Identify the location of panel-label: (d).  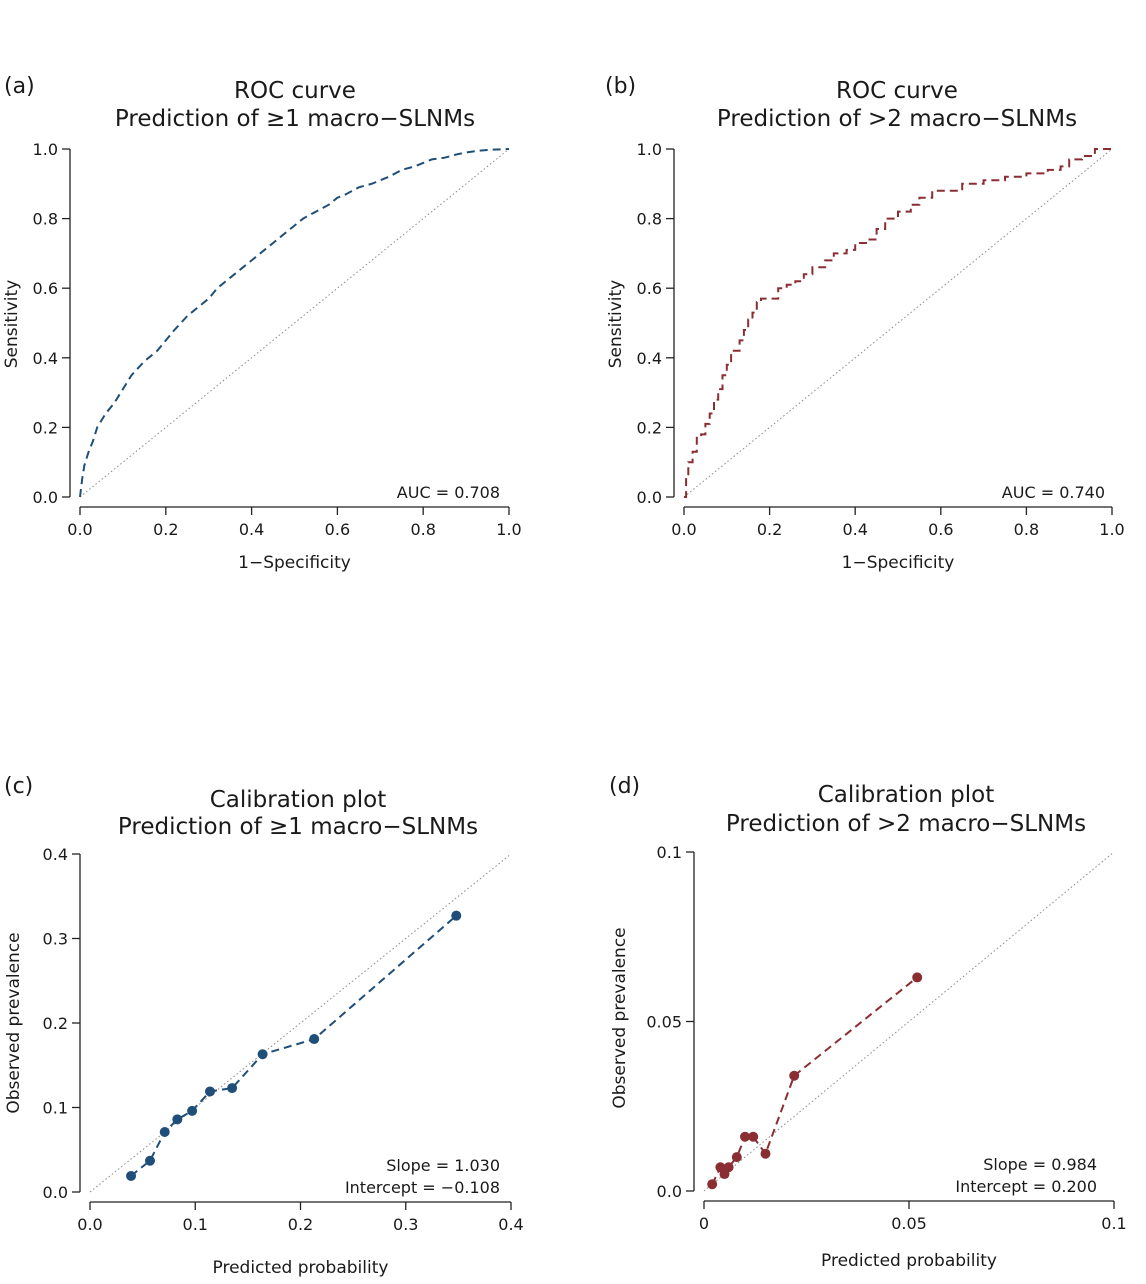
(624, 786).